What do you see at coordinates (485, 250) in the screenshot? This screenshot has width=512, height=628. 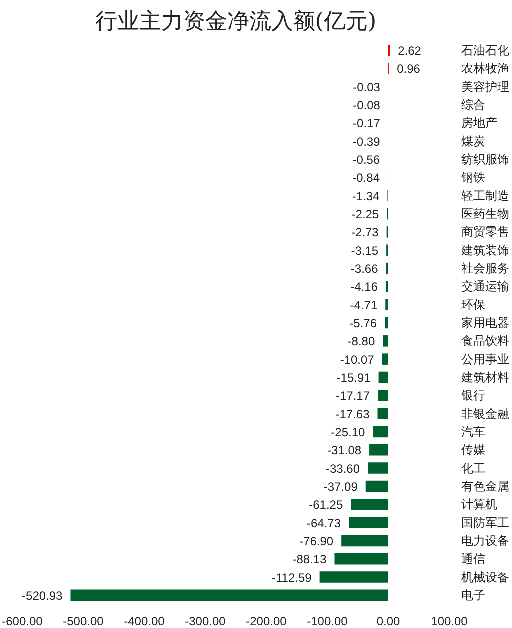 I see `y-tick-label: 建筑装饰` at bounding box center [485, 250].